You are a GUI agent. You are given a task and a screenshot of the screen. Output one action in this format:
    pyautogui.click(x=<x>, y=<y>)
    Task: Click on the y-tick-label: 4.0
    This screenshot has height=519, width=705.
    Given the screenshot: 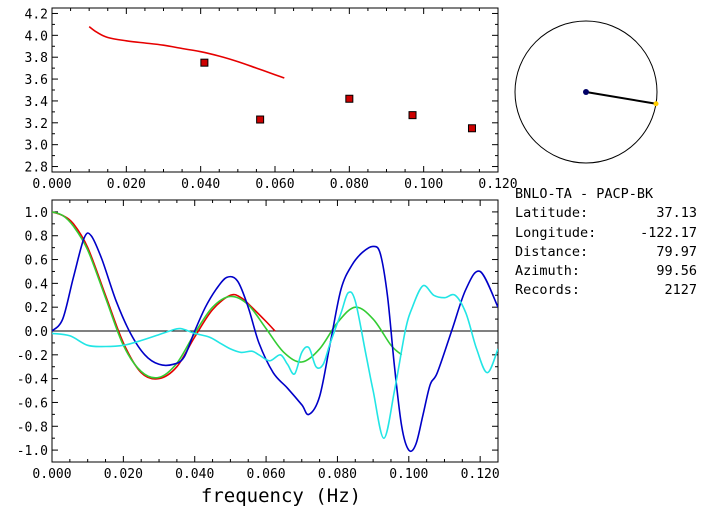 What is the action you would take?
    pyautogui.click(x=36, y=36)
    